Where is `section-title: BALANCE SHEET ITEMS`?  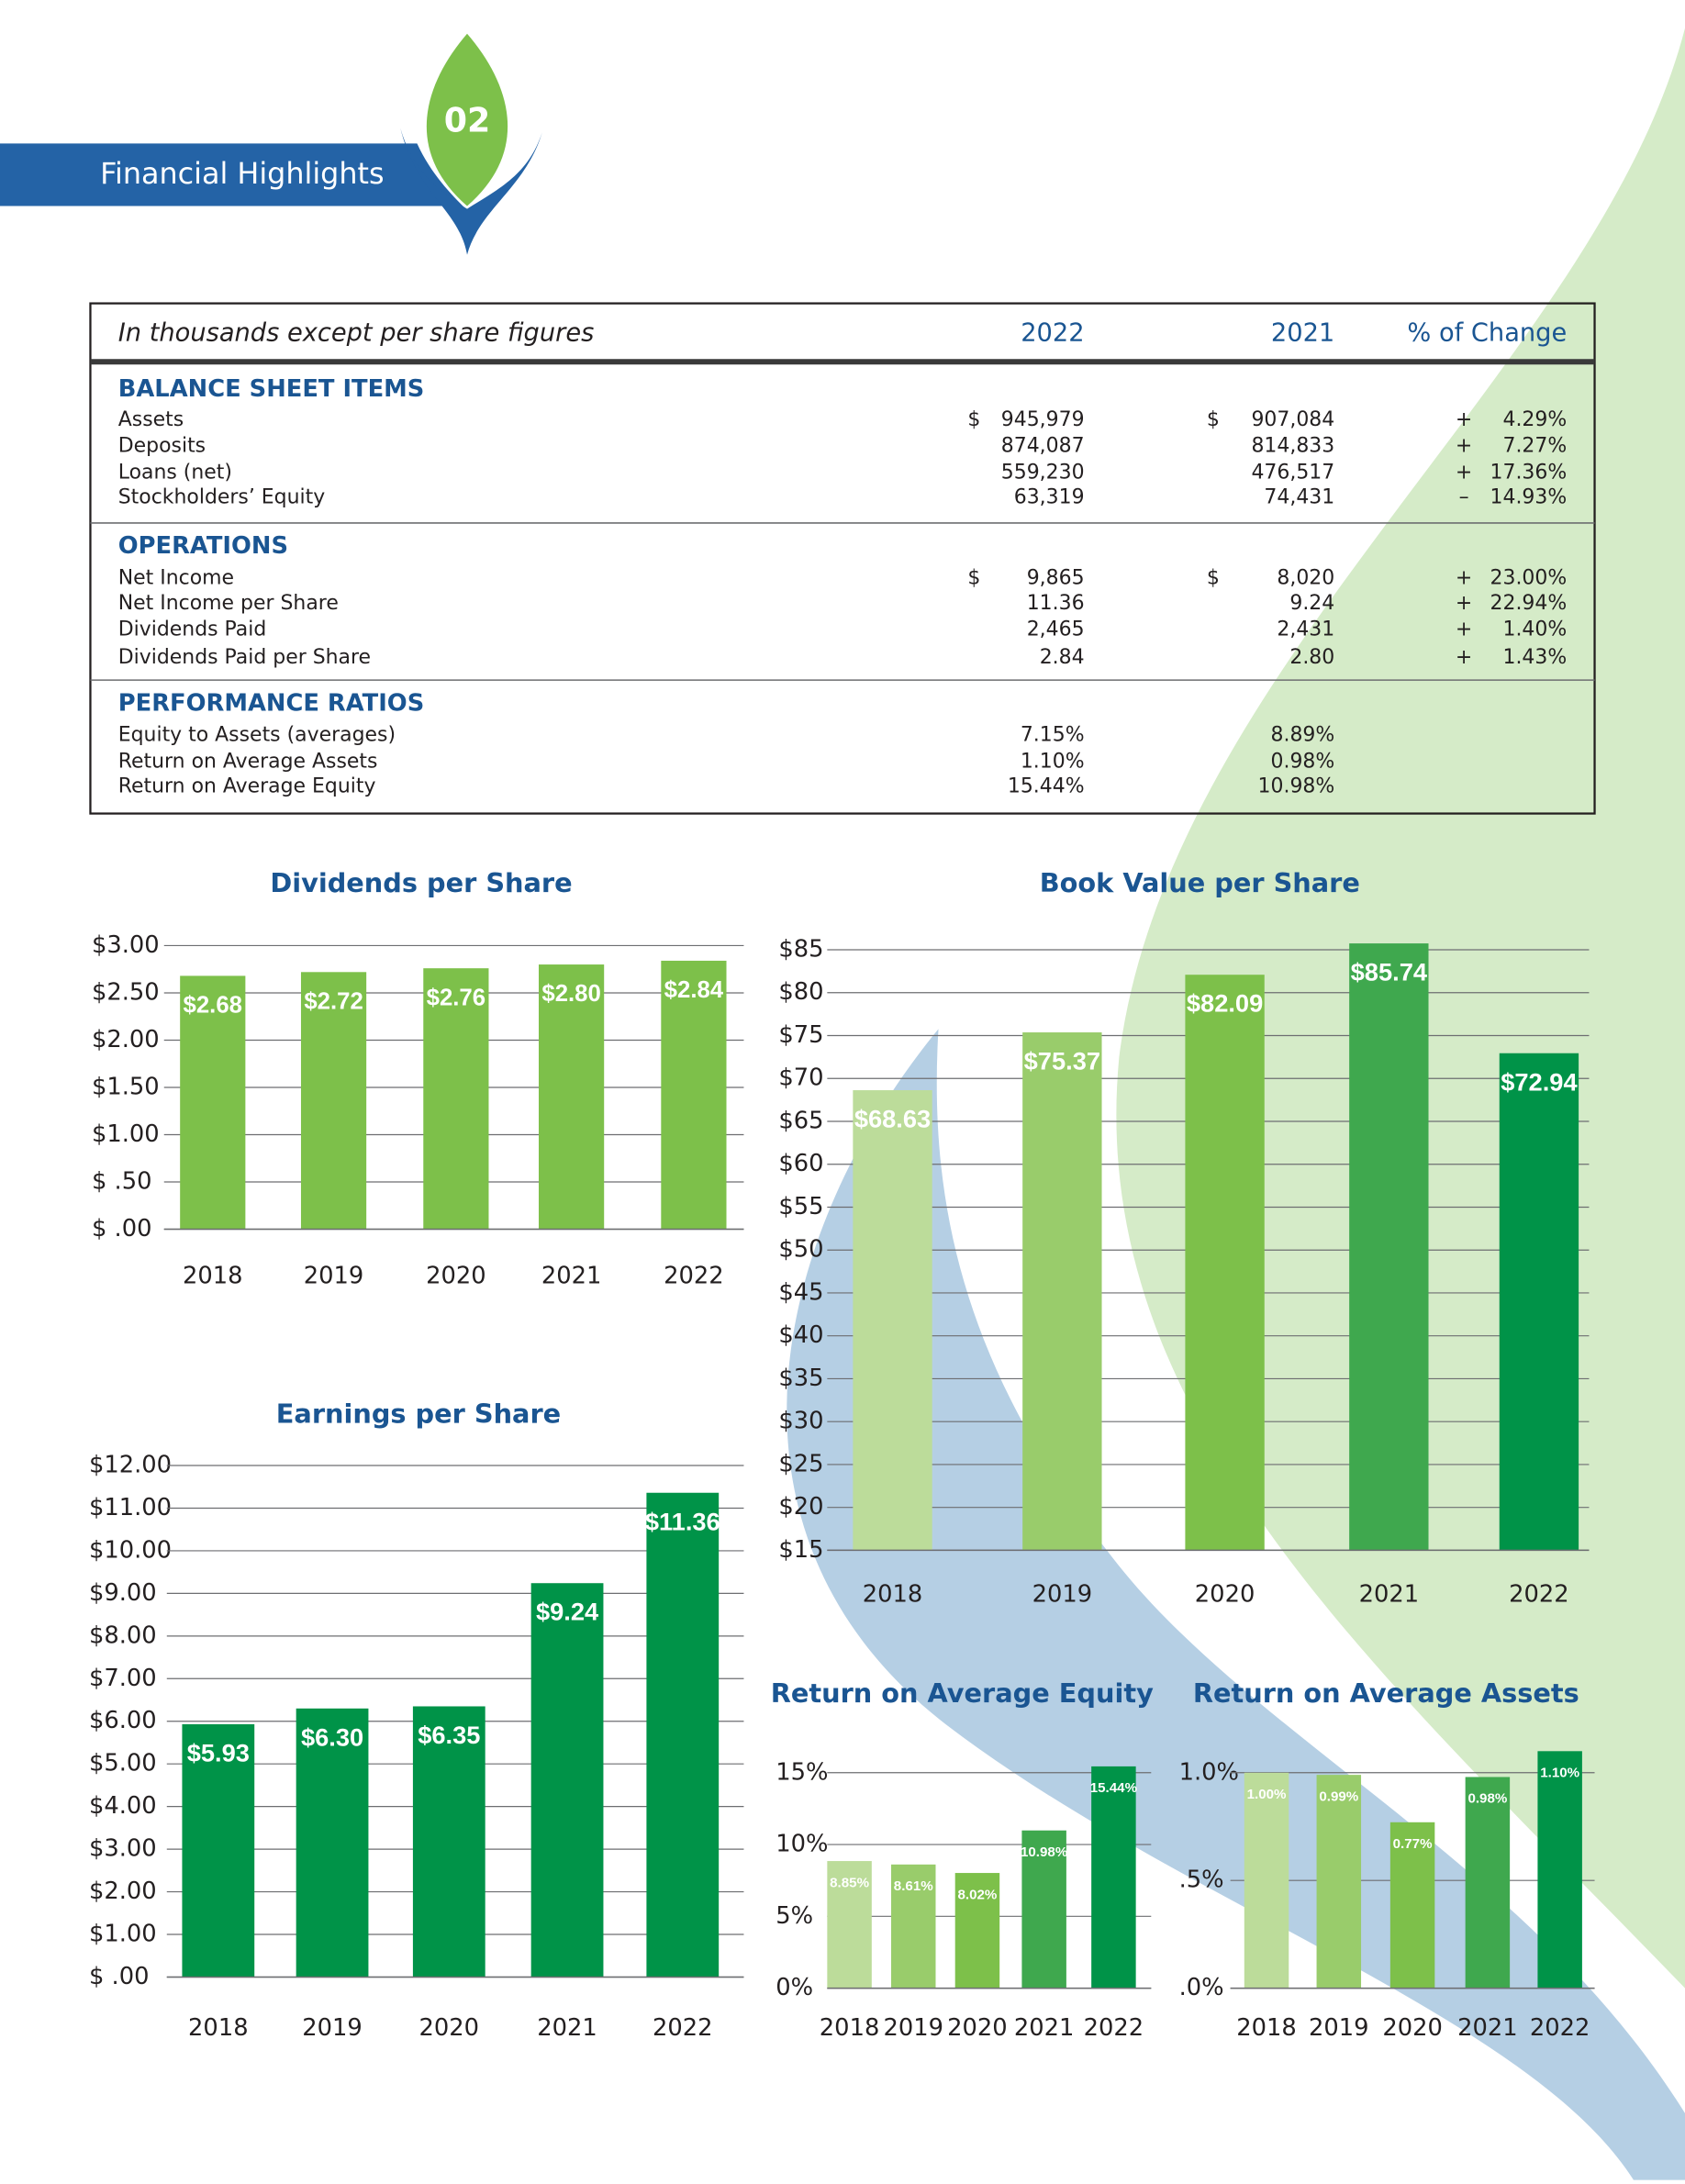
section-title: BALANCE SHEET ITEMS is located at coordinates (271, 389).